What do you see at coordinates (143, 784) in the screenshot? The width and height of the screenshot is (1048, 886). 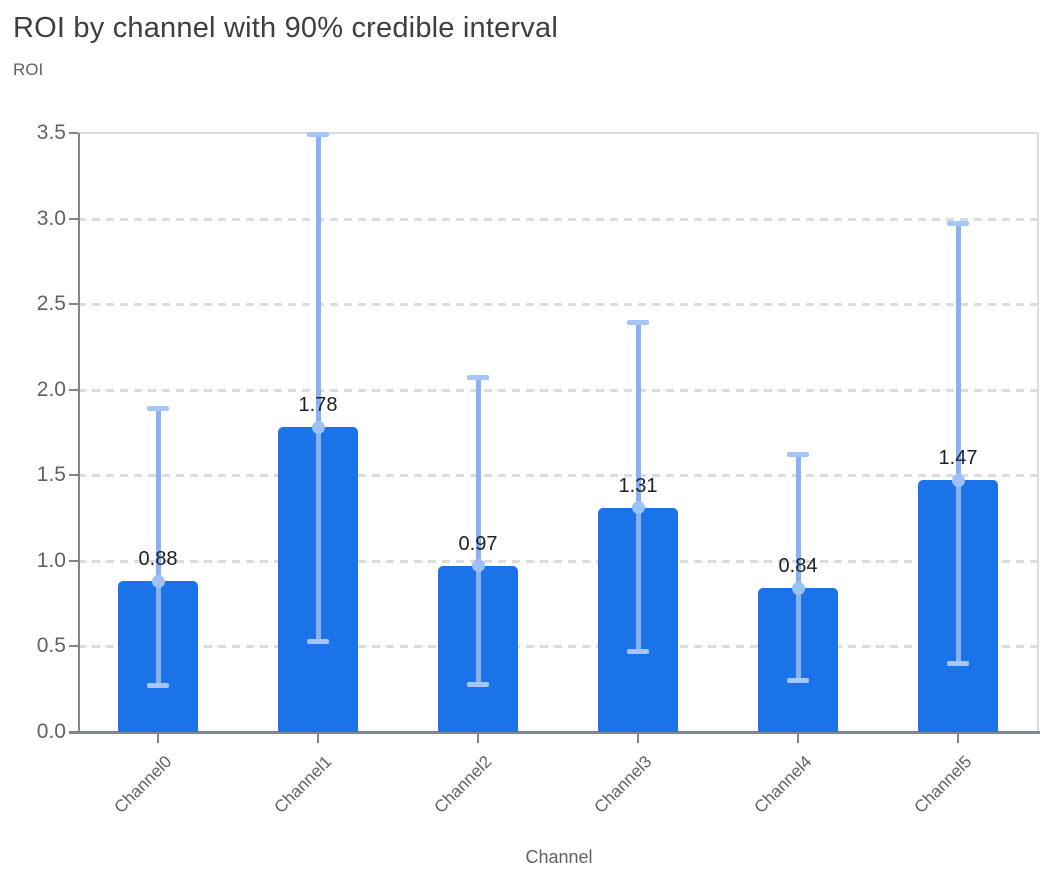 I see `x-tick-label: Channel0` at bounding box center [143, 784].